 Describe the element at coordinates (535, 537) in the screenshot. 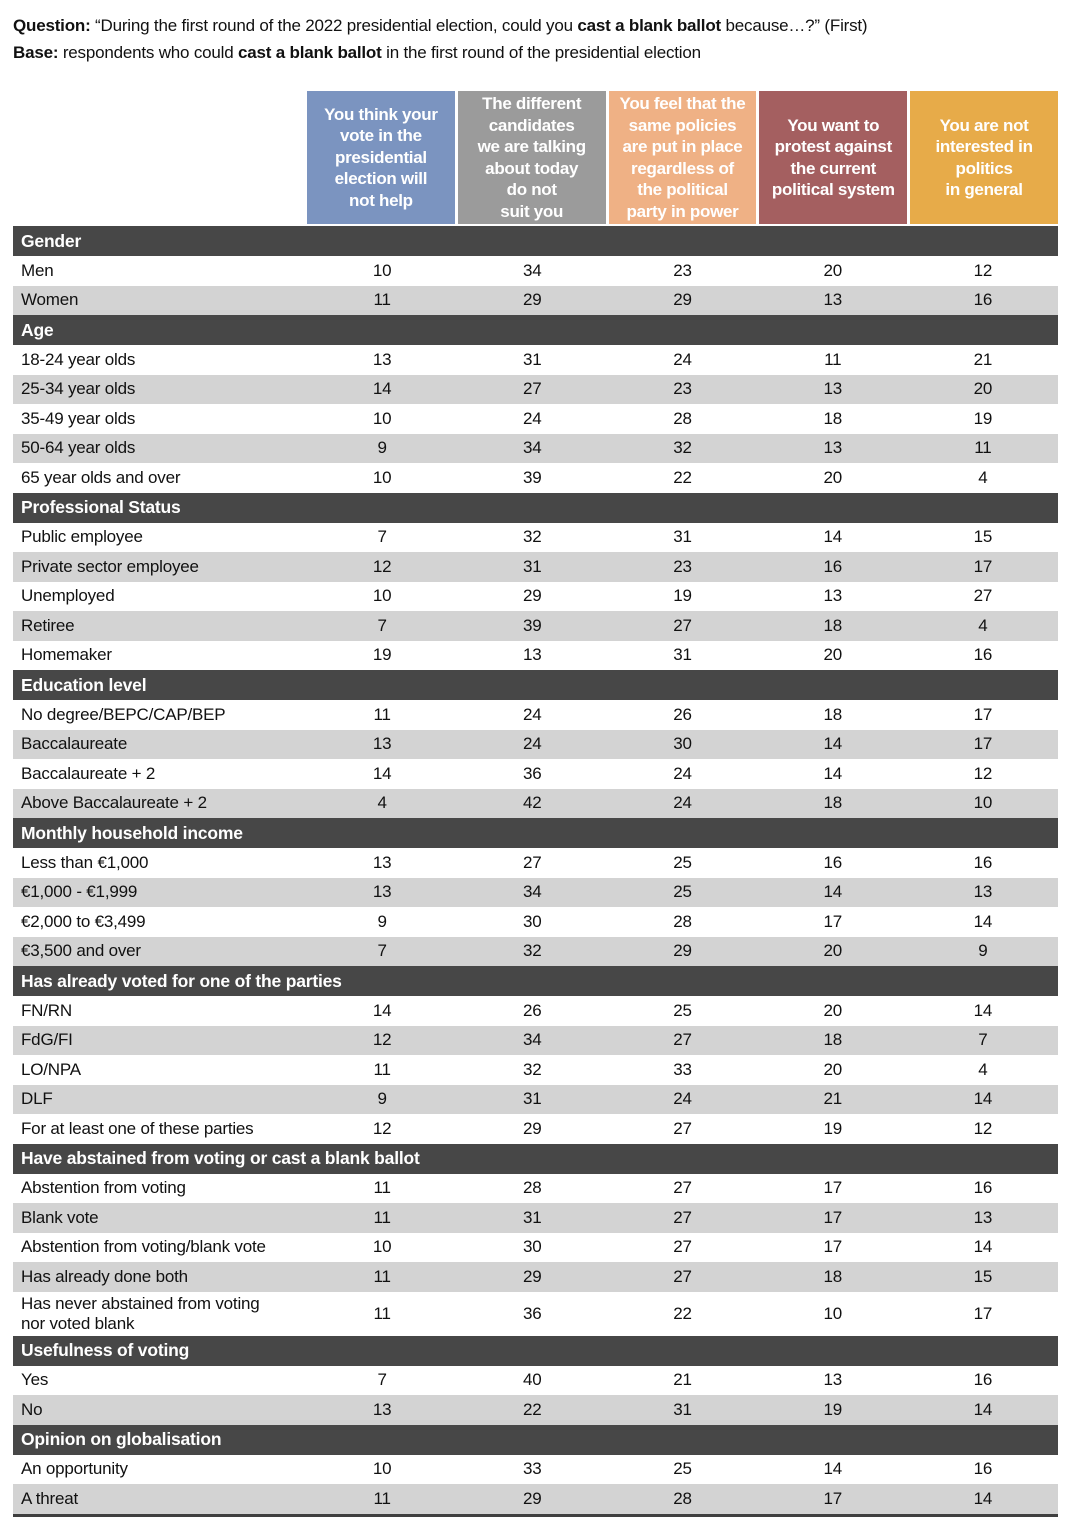

I see `table-row: Public employee 7 32 31 14 15` at that location.